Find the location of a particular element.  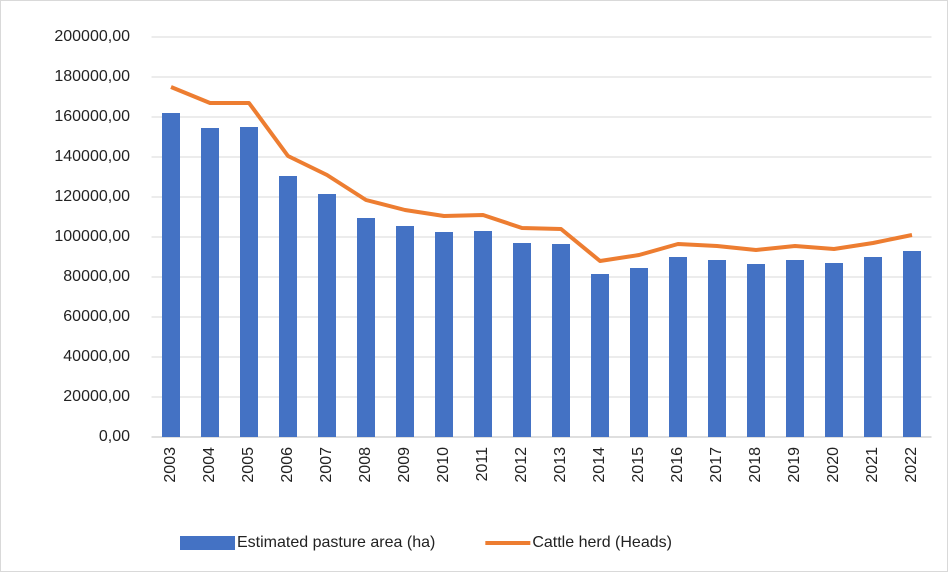

x-tick-label: 2007 is located at coordinates (326, 465).